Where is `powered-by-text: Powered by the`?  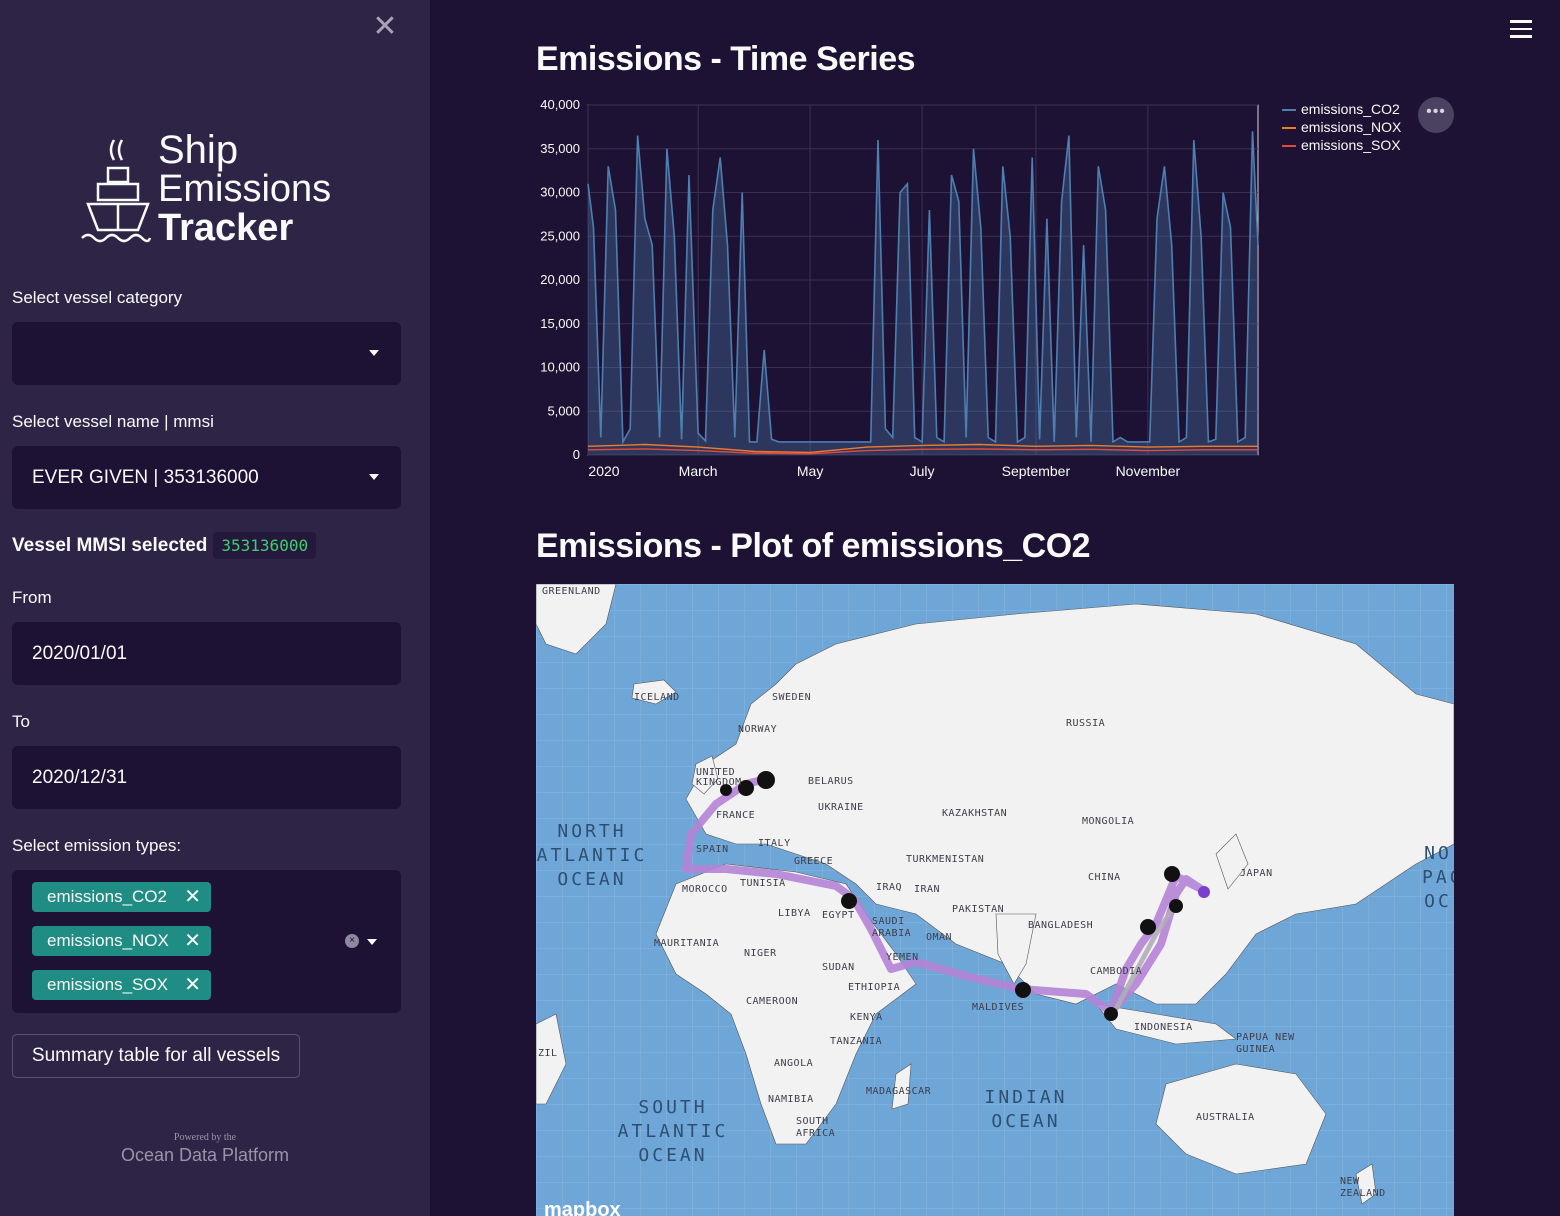
powered-by-text: Powered by the is located at coordinates (205, 1137).